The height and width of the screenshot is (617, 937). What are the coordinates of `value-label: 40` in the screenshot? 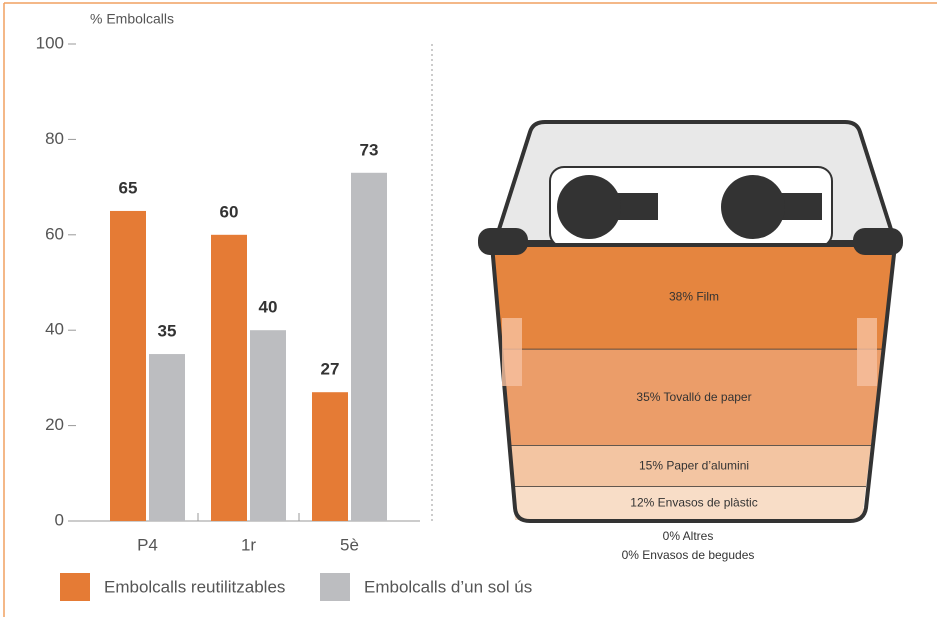 It's located at (268, 307).